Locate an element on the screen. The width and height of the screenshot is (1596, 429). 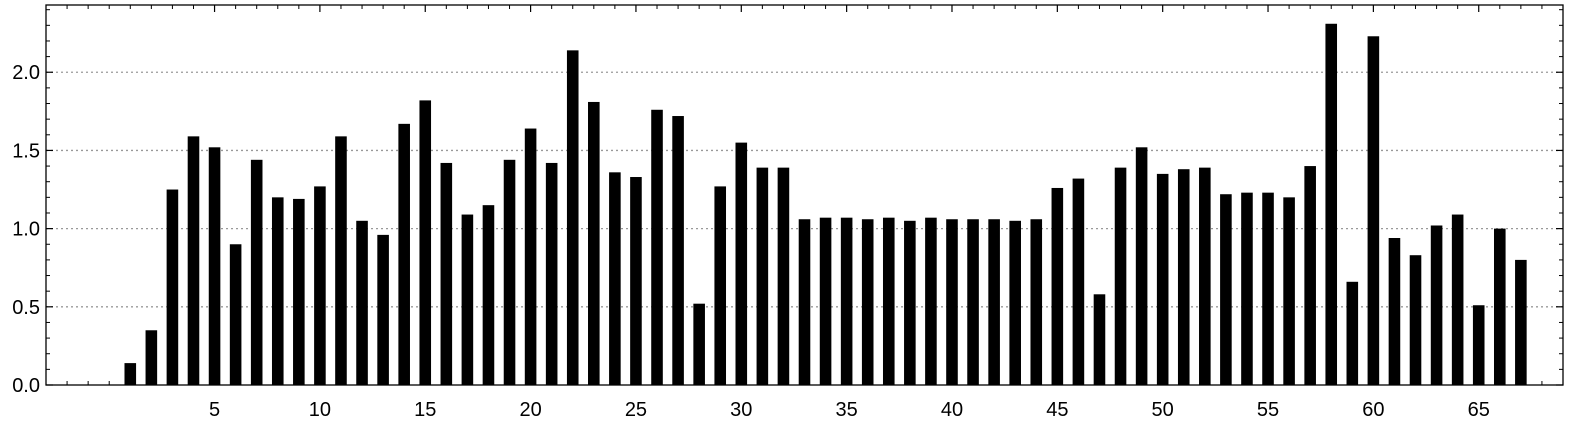
x-tick-label: 20 is located at coordinates (530, 410).